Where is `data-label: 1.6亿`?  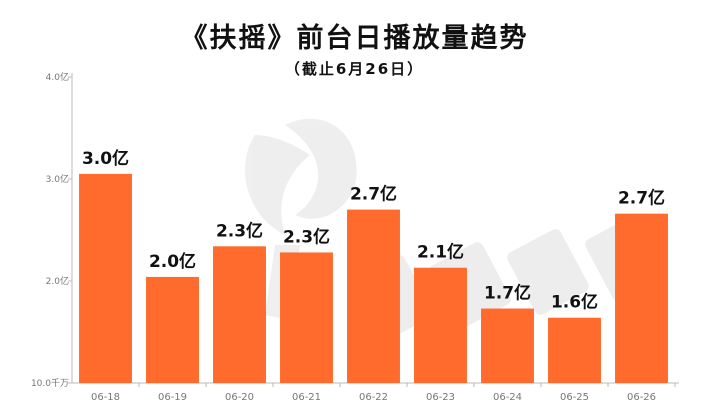 data-label: 1.6亿 is located at coordinates (574, 302).